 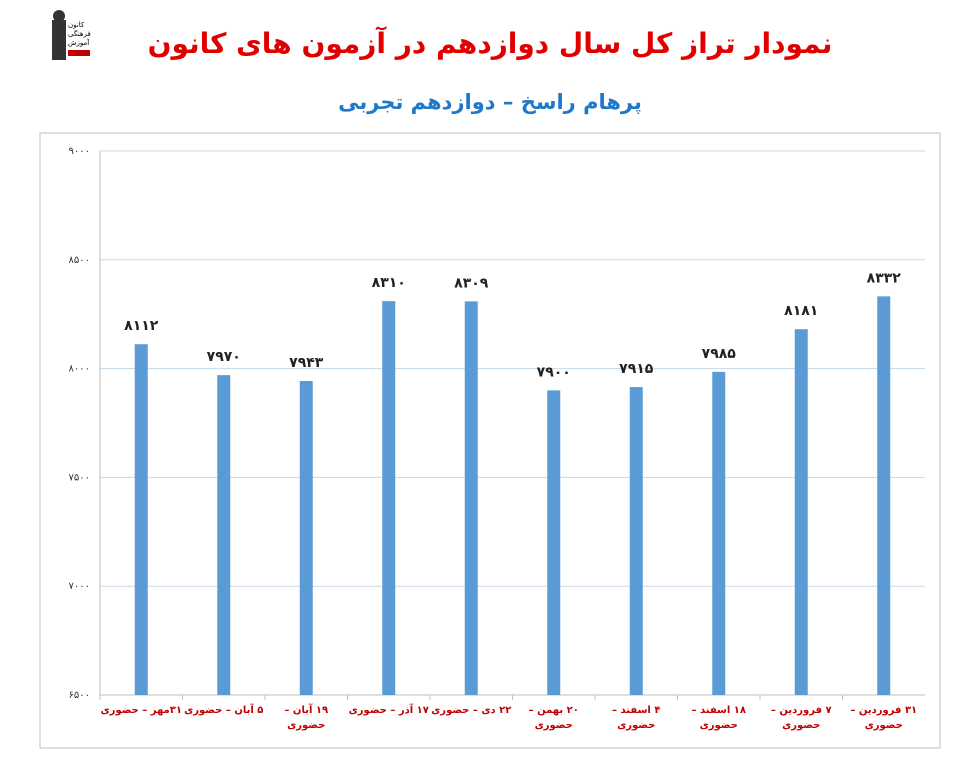 I want to click on x-tick-label: ۱۹ آبان – حضوری, so click(x=306, y=718).